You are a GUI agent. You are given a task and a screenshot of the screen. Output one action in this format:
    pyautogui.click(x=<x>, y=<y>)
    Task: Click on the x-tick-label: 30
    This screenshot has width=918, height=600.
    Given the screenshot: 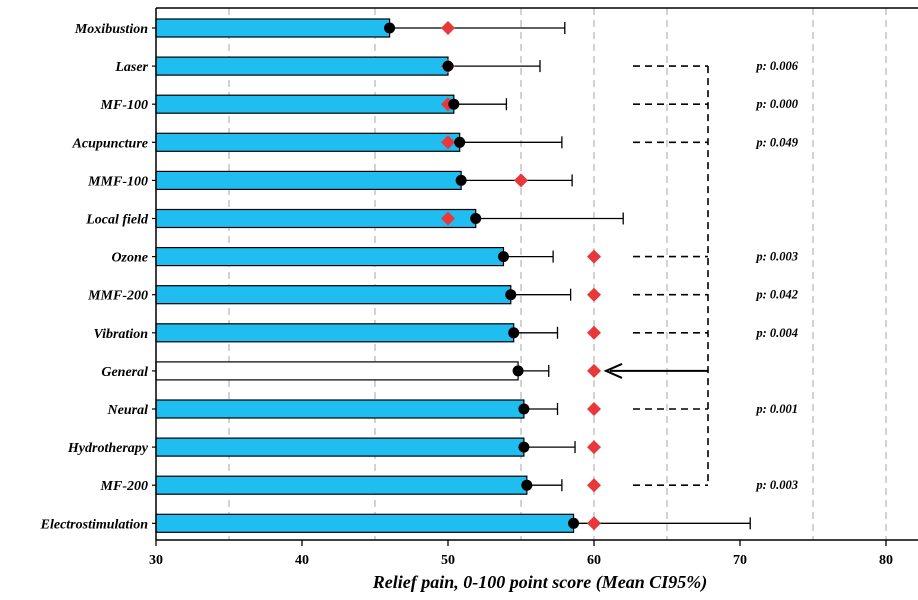 What is the action you would take?
    pyautogui.click(x=156, y=560)
    